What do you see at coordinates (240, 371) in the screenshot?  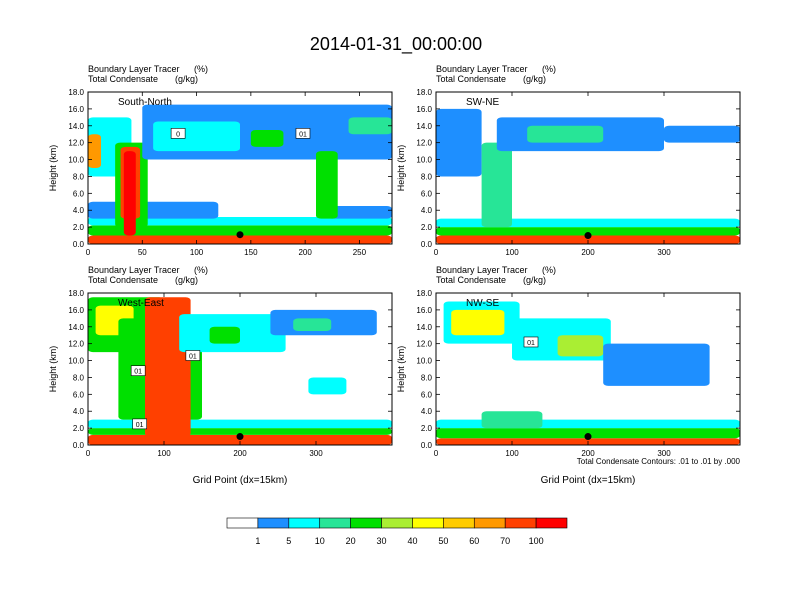 I see `tracer-field: 01 01 01` at bounding box center [240, 371].